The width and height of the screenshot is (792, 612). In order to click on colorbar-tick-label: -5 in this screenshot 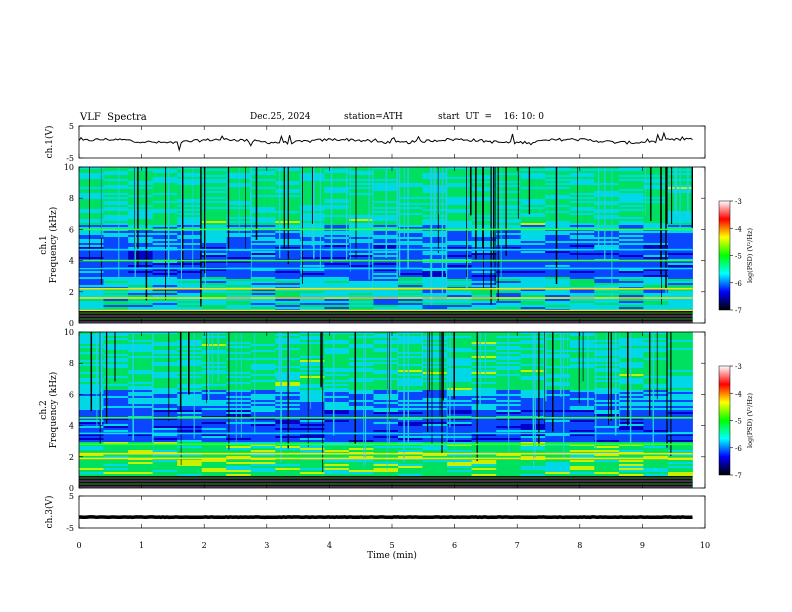, I will do `click(738, 257)`.